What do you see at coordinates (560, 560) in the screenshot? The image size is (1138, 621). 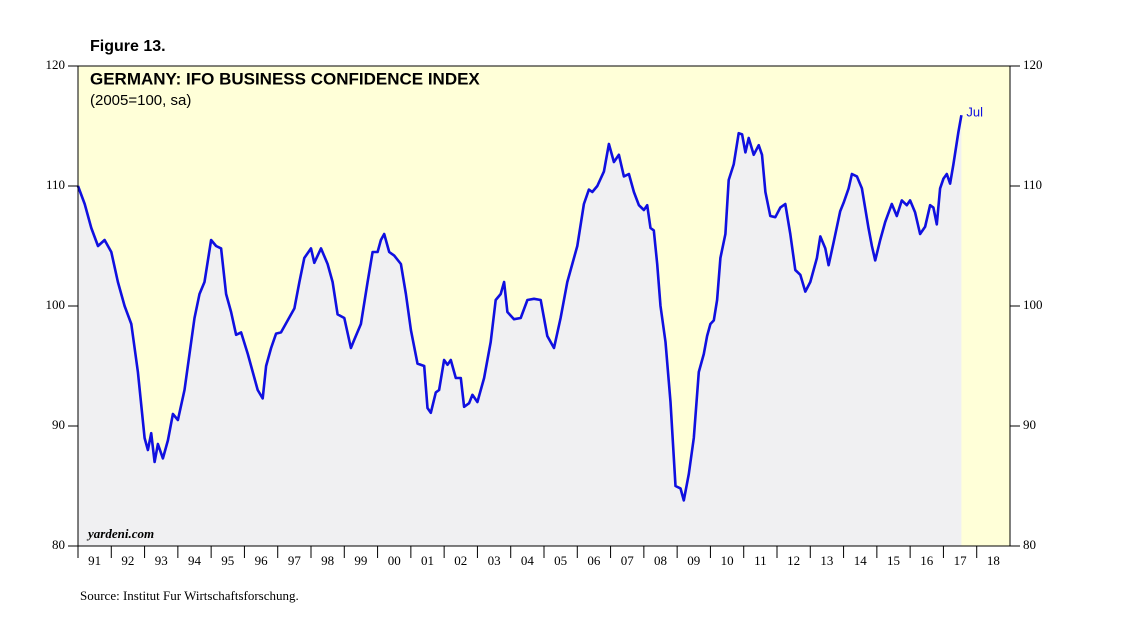 I see `x-tick-label: 05` at bounding box center [560, 560].